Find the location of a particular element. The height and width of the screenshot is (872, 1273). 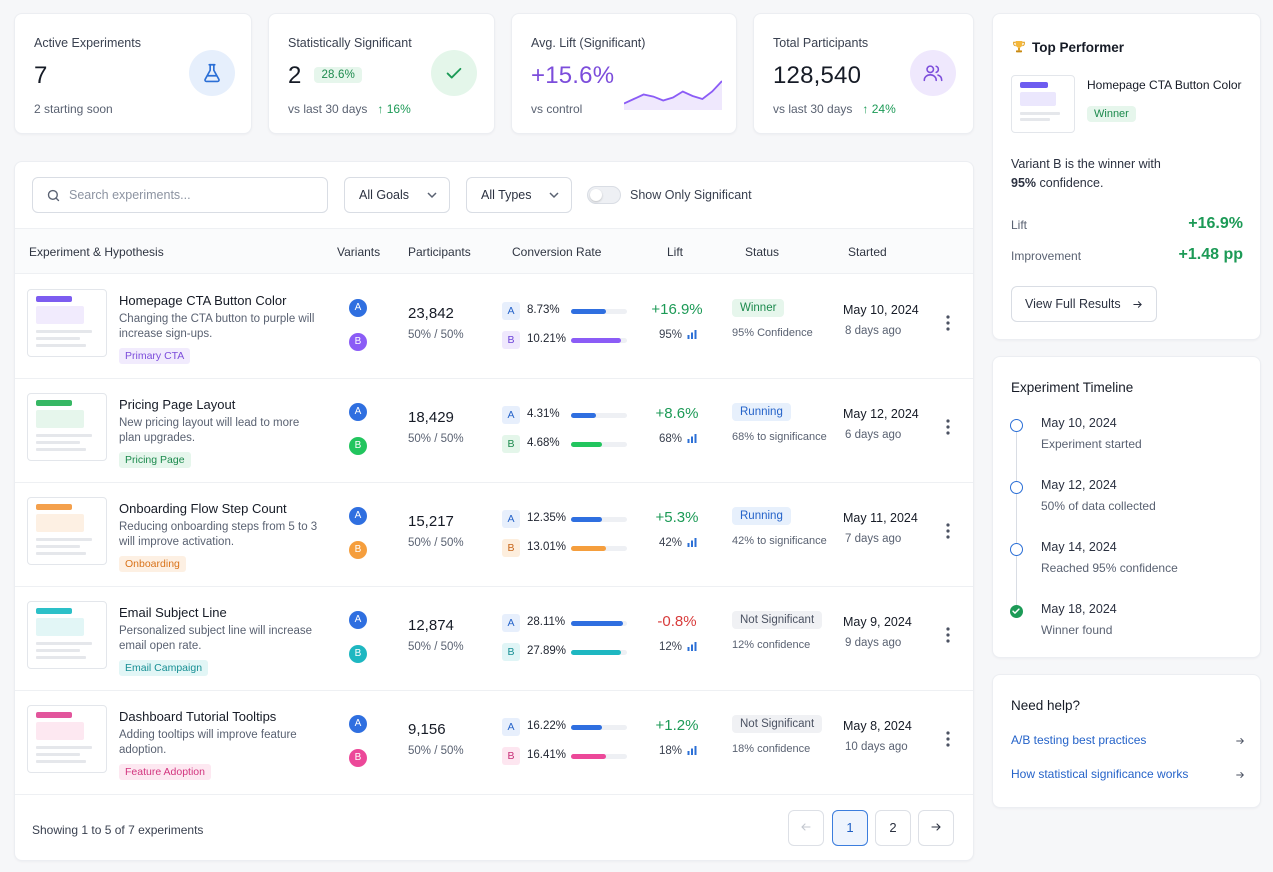

check-circle-icon is located at coordinates (1016, 611).